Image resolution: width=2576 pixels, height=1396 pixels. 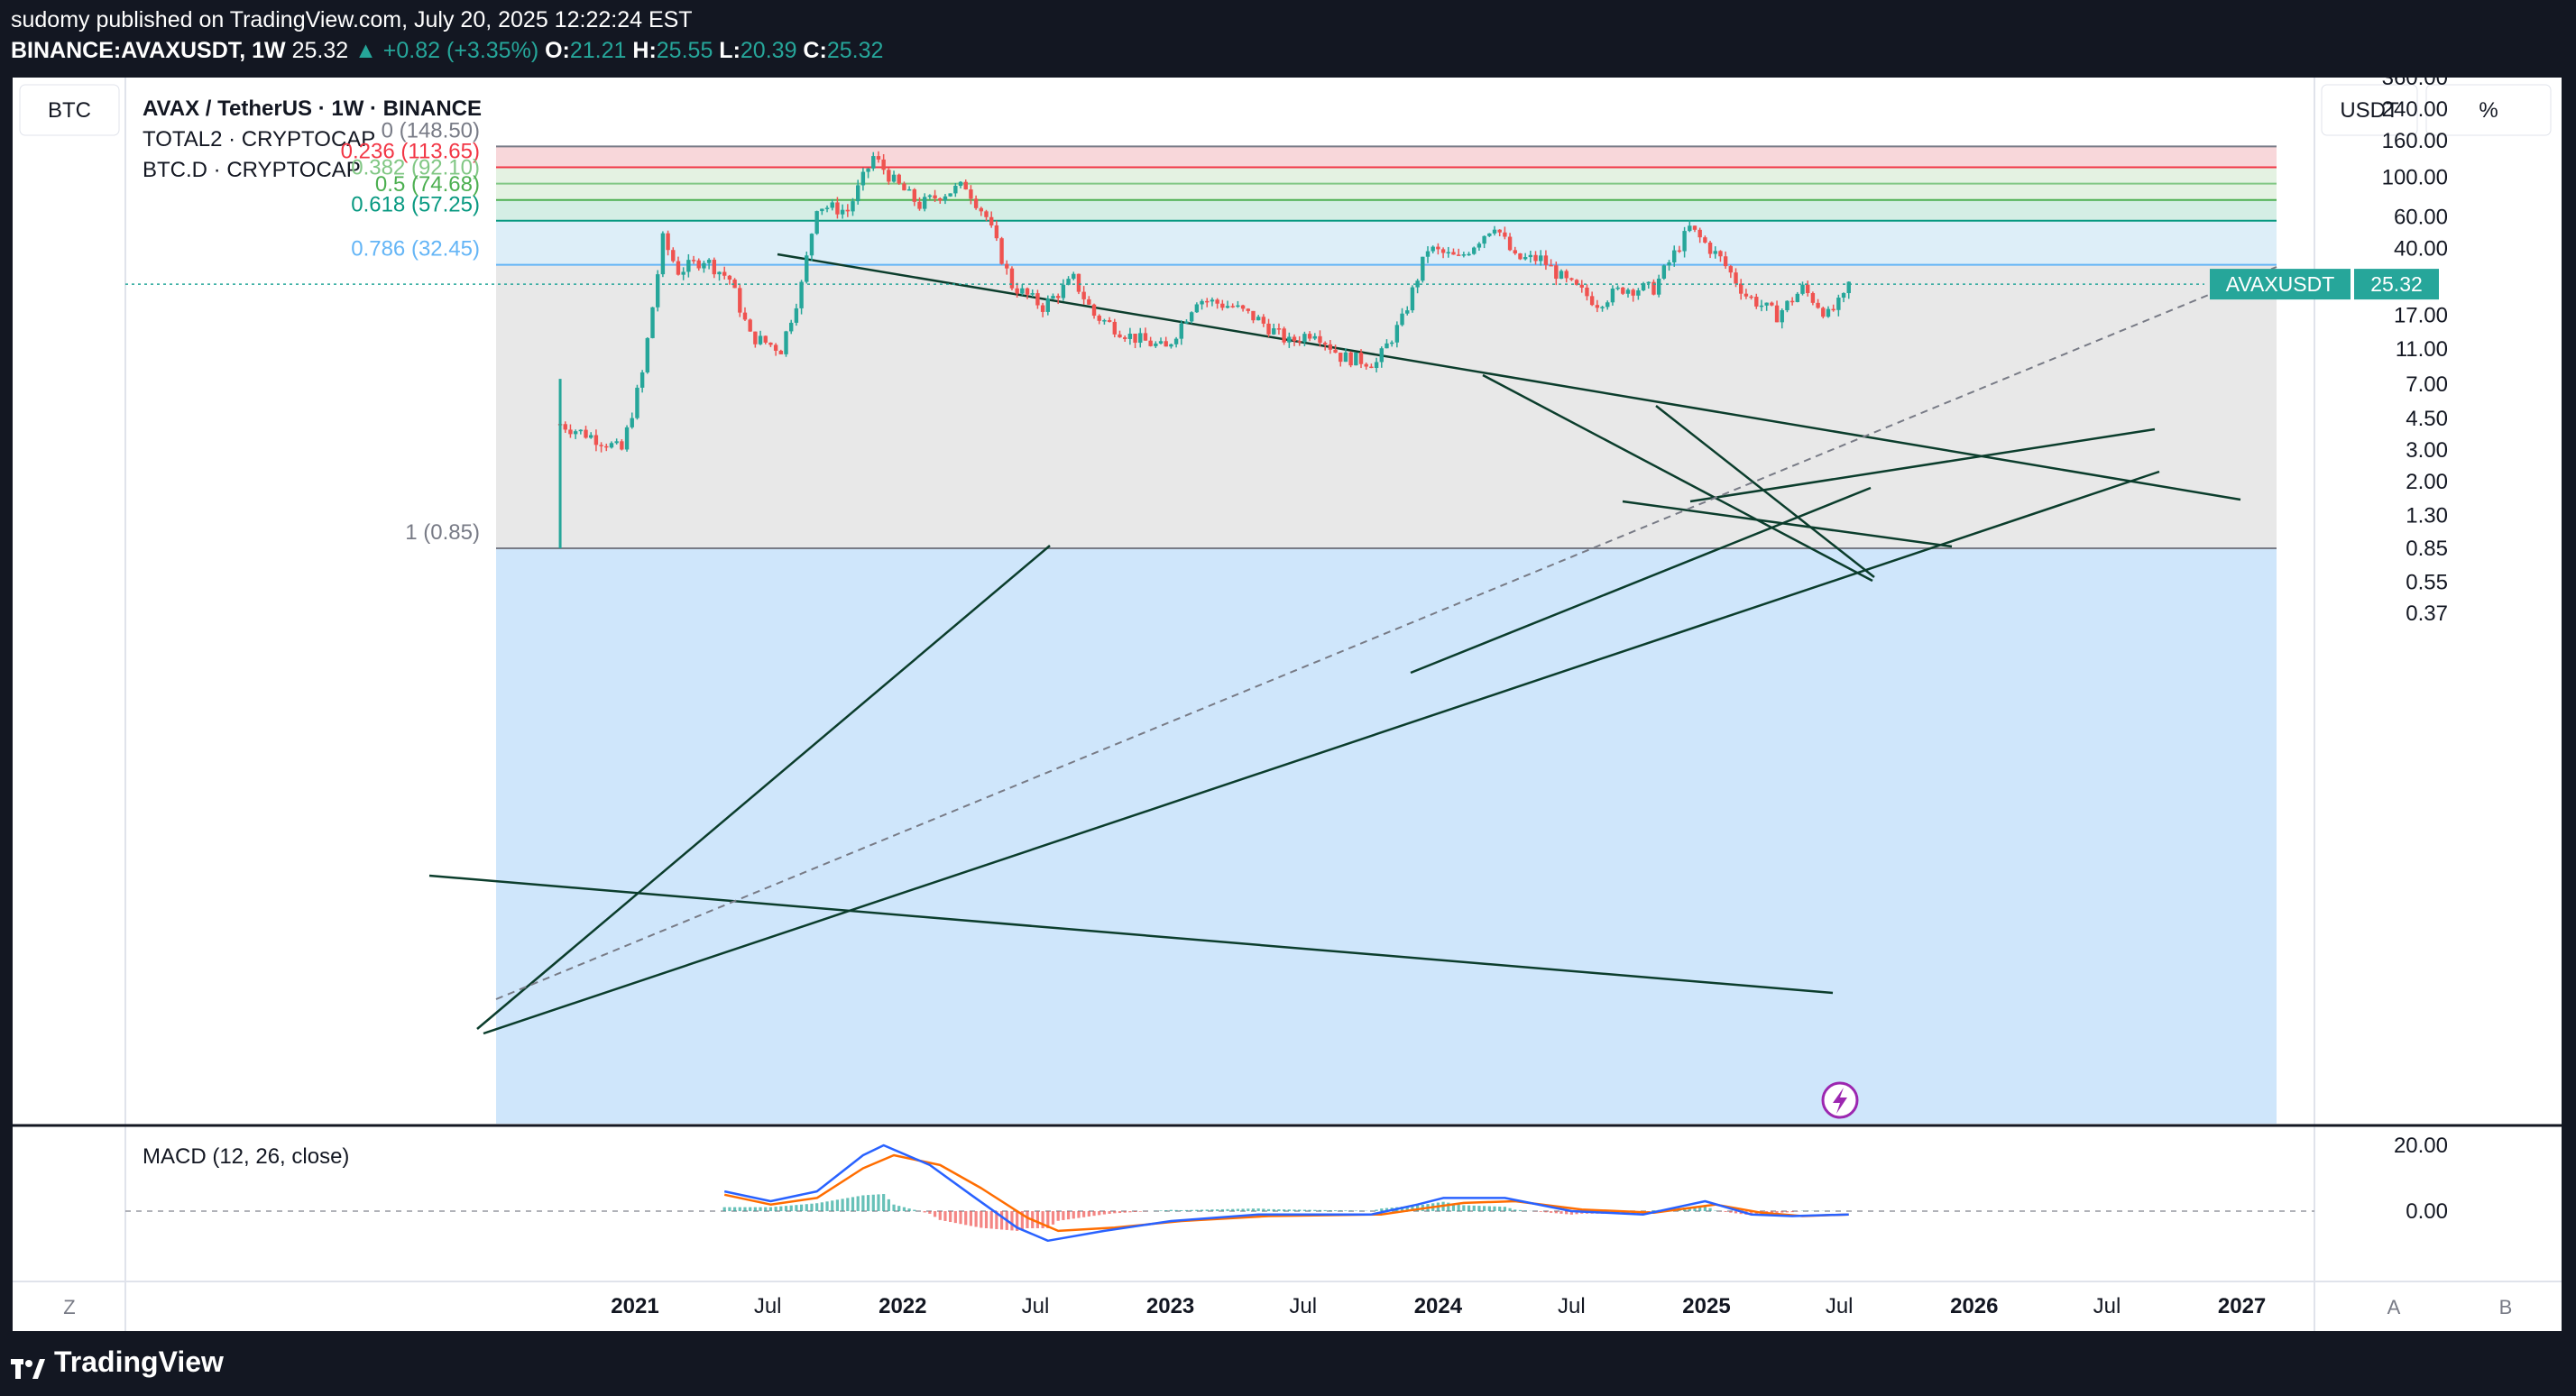 I want to click on macd-line, so click(x=1286, y=1193).